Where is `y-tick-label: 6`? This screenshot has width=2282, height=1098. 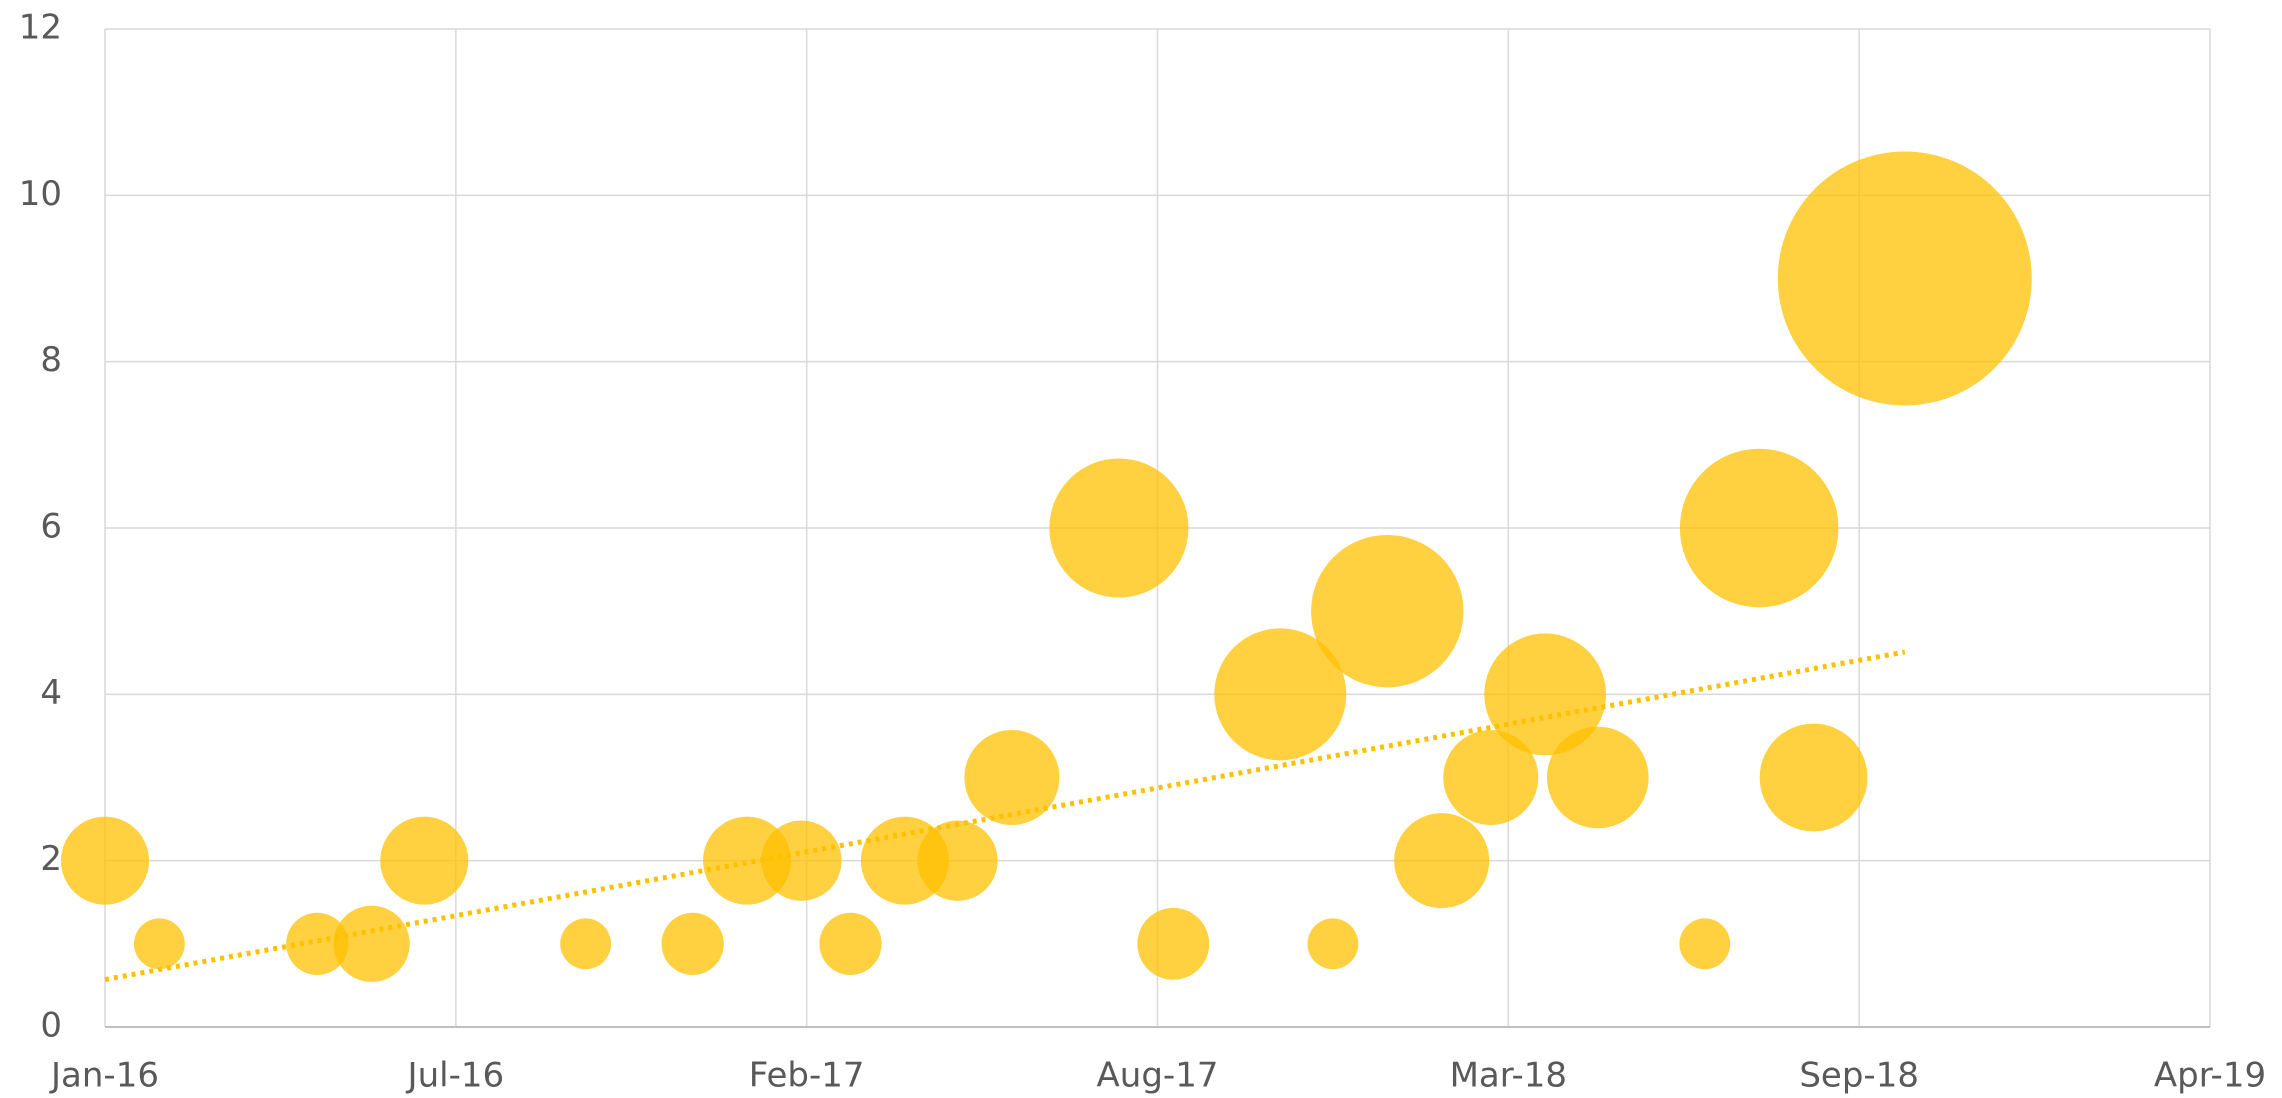 y-tick-label: 6 is located at coordinates (51, 527).